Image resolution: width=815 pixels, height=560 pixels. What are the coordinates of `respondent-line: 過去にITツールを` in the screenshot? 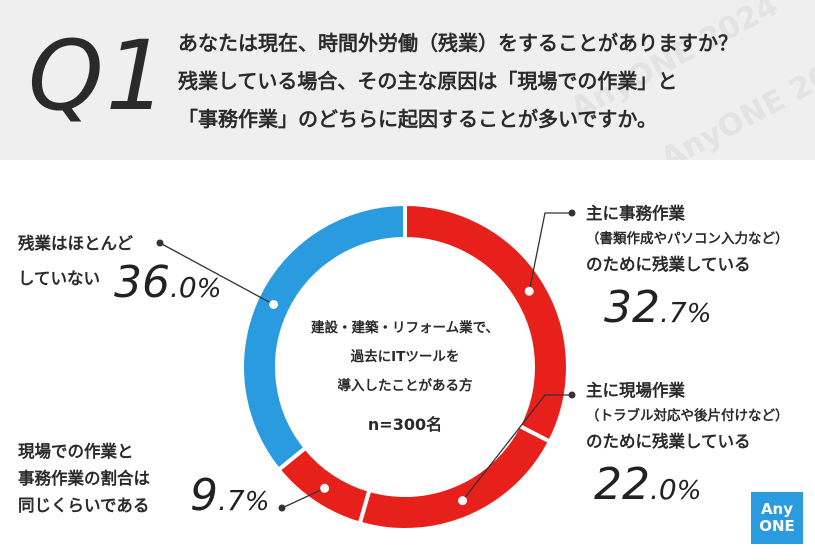 It's located at (405, 357).